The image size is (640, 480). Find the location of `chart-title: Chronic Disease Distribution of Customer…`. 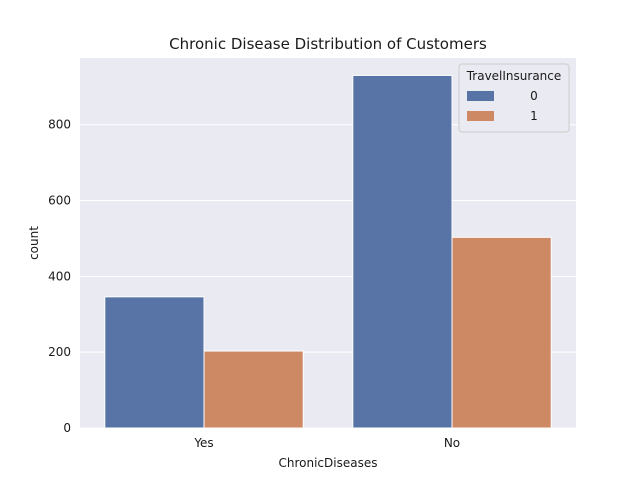

chart-title: Chronic Disease Distribution of Customer… is located at coordinates (328, 44).